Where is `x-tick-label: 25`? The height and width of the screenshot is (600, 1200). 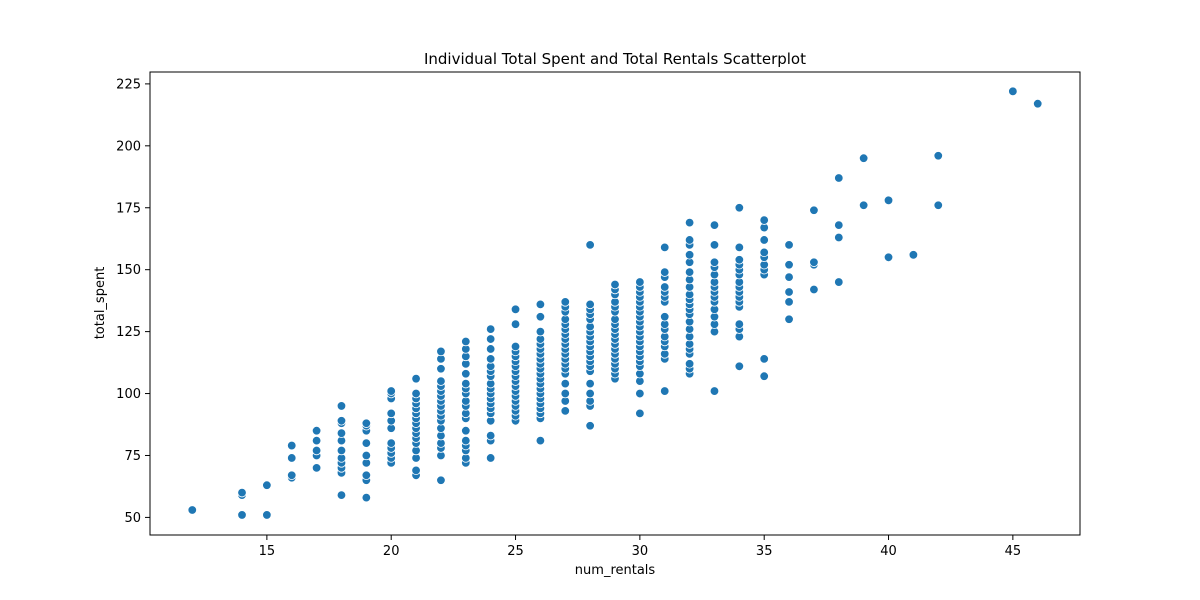
x-tick-label: 25 is located at coordinates (515, 551).